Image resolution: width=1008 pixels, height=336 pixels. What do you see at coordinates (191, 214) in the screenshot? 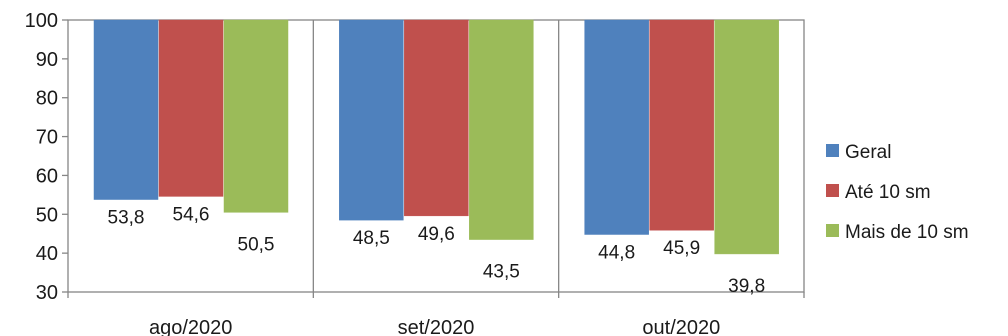
I see `data-label: 54,6` at bounding box center [191, 214].